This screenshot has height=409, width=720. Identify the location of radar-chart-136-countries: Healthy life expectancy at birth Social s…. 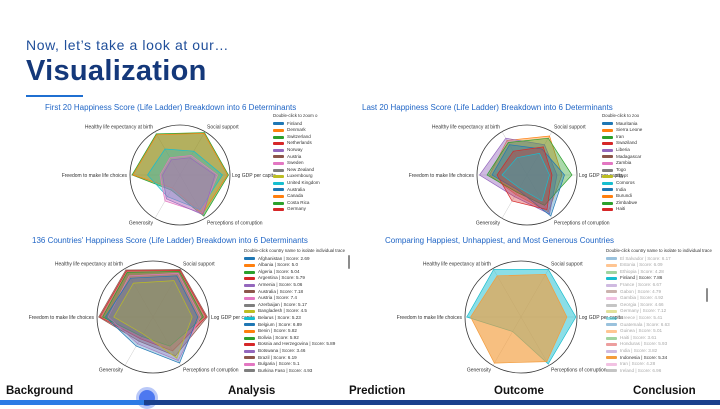
(142, 316).